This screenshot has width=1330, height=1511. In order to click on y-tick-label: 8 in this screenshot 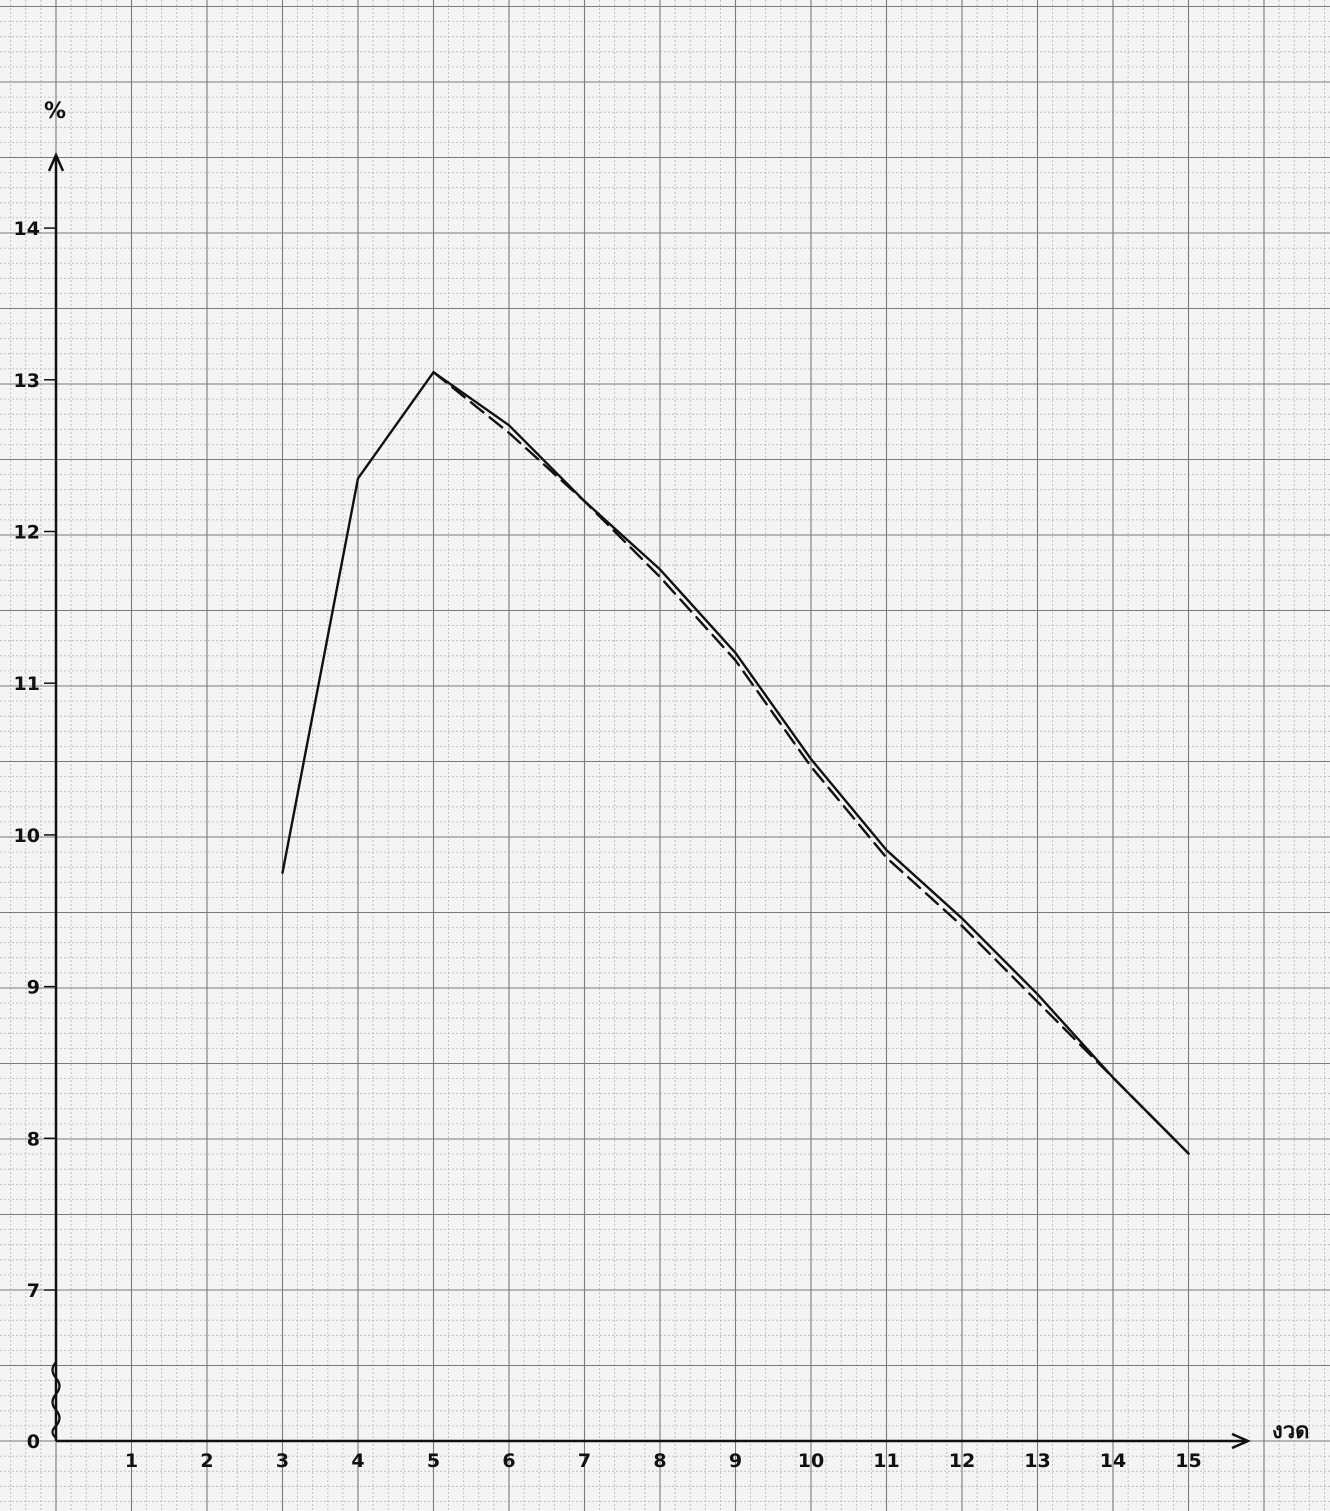, I will do `click(33, 1139)`.